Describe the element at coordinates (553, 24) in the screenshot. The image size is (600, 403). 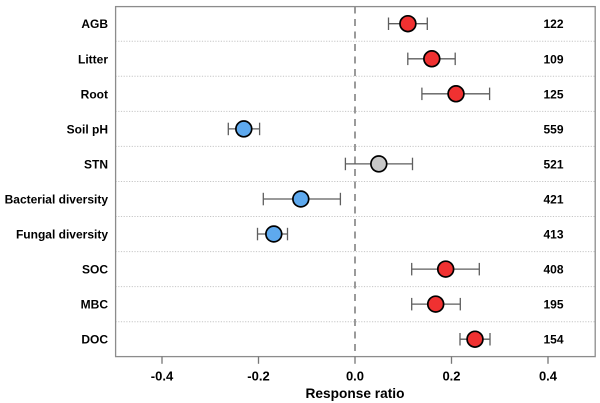
I see `svg-text: 122` at that location.